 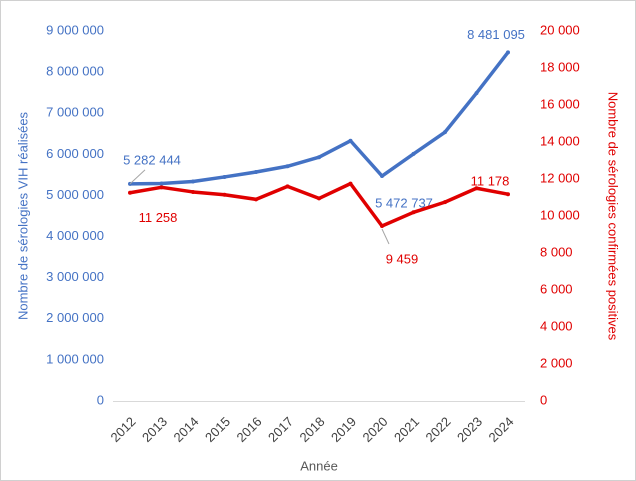 What do you see at coordinates (158, 217) in the screenshot?
I see `data-label: 11 258` at bounding box center [158, 217].